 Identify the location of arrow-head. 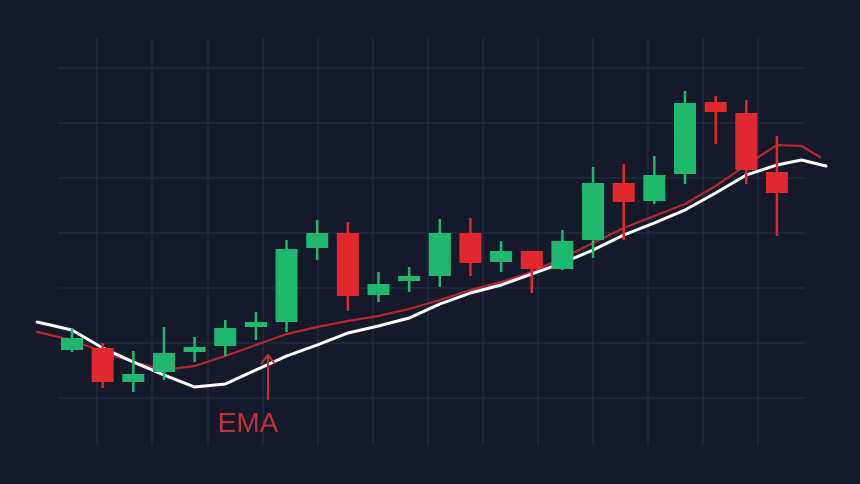
(268, 359).